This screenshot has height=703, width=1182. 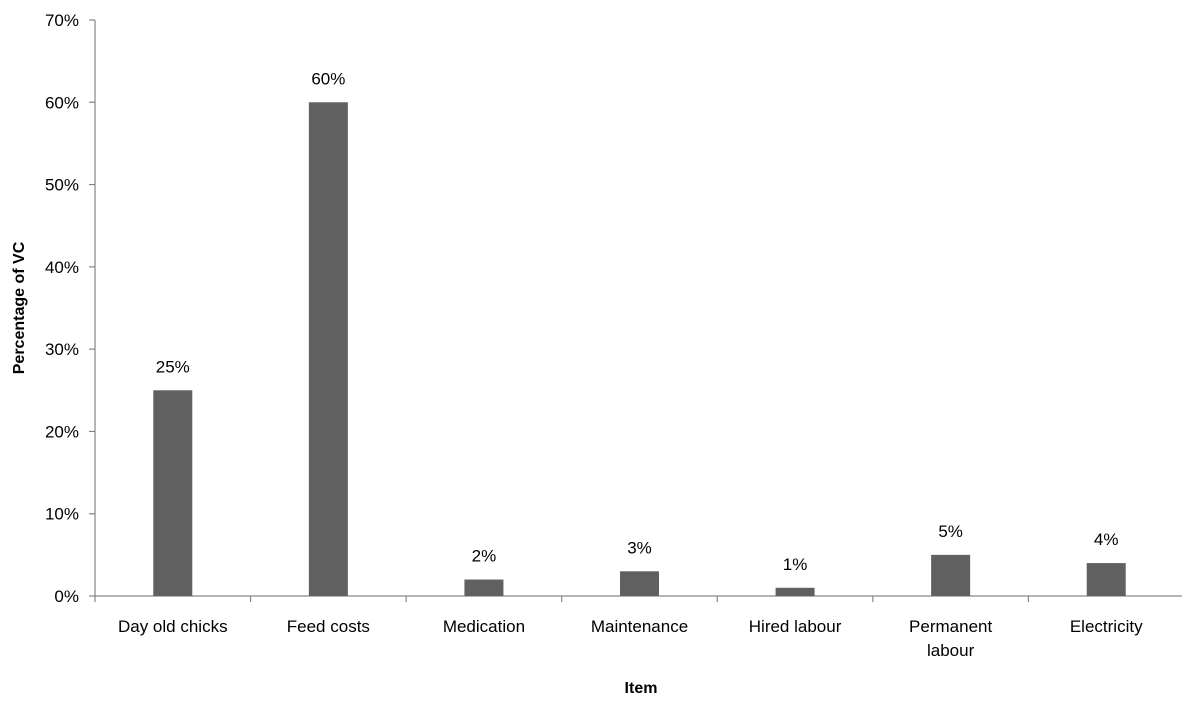 I want to click on data-label: 3%, so click(x=639, y=547).